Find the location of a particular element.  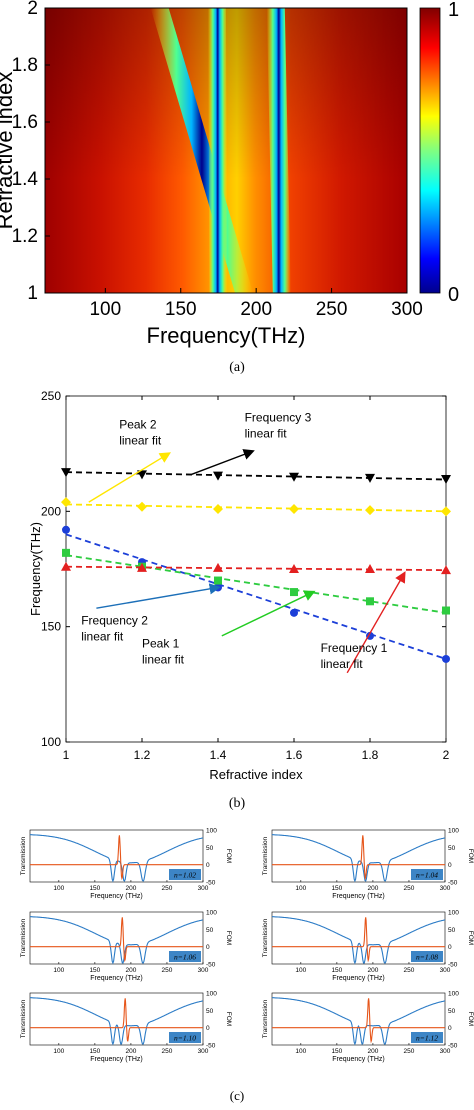

x-axis-label: Frequency(THz) is located at coordinates (226, 335).